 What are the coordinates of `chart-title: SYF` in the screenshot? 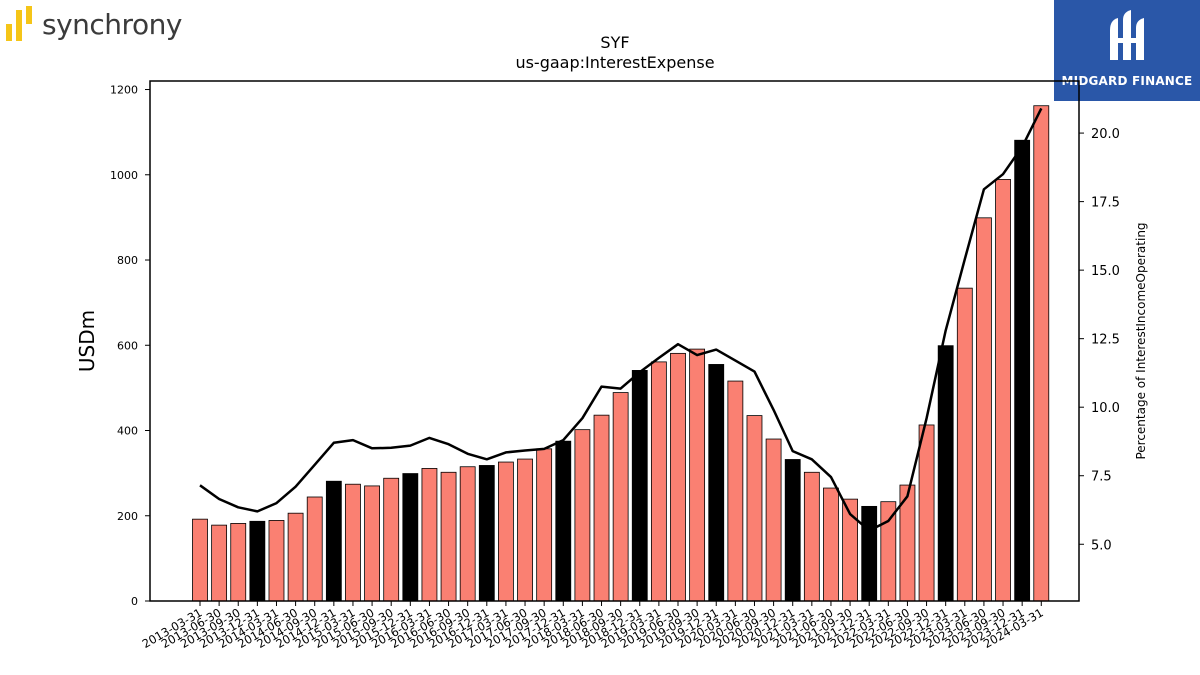 It's located at (614, 42).